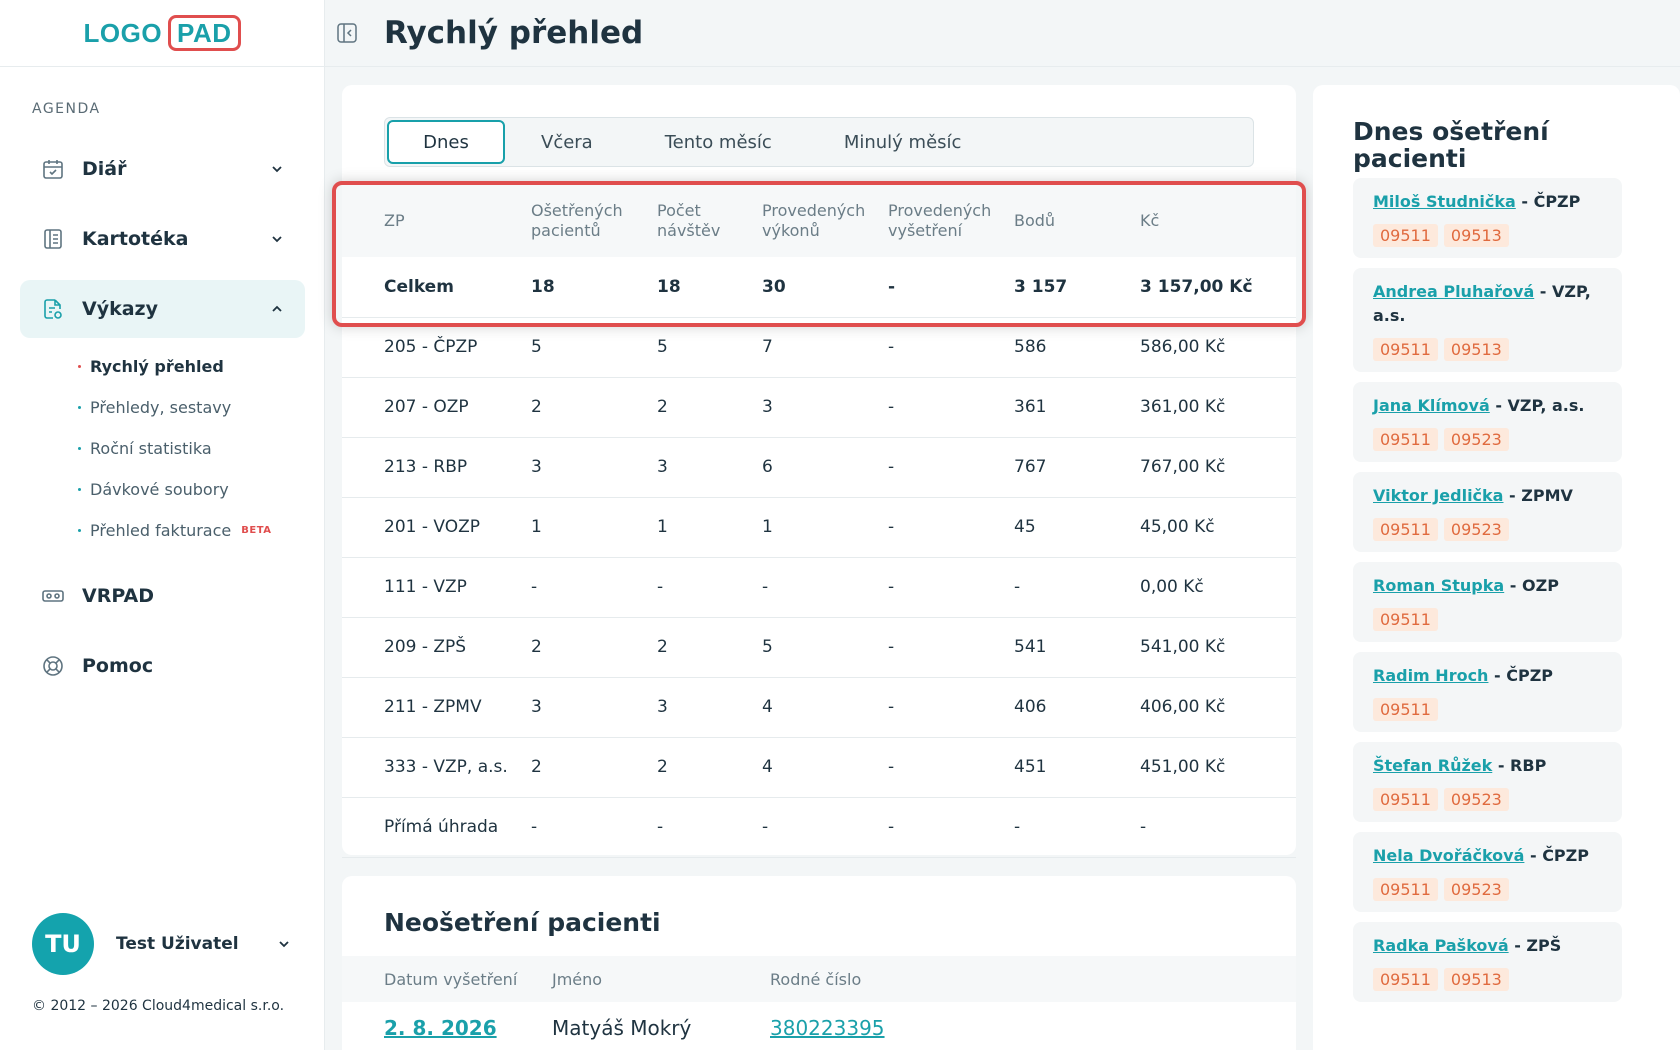  What do you see at coordinates (1476, 349) in the screenshot?
I see `procedure-code-badge: 09513` at bounding box center [1476, 349].